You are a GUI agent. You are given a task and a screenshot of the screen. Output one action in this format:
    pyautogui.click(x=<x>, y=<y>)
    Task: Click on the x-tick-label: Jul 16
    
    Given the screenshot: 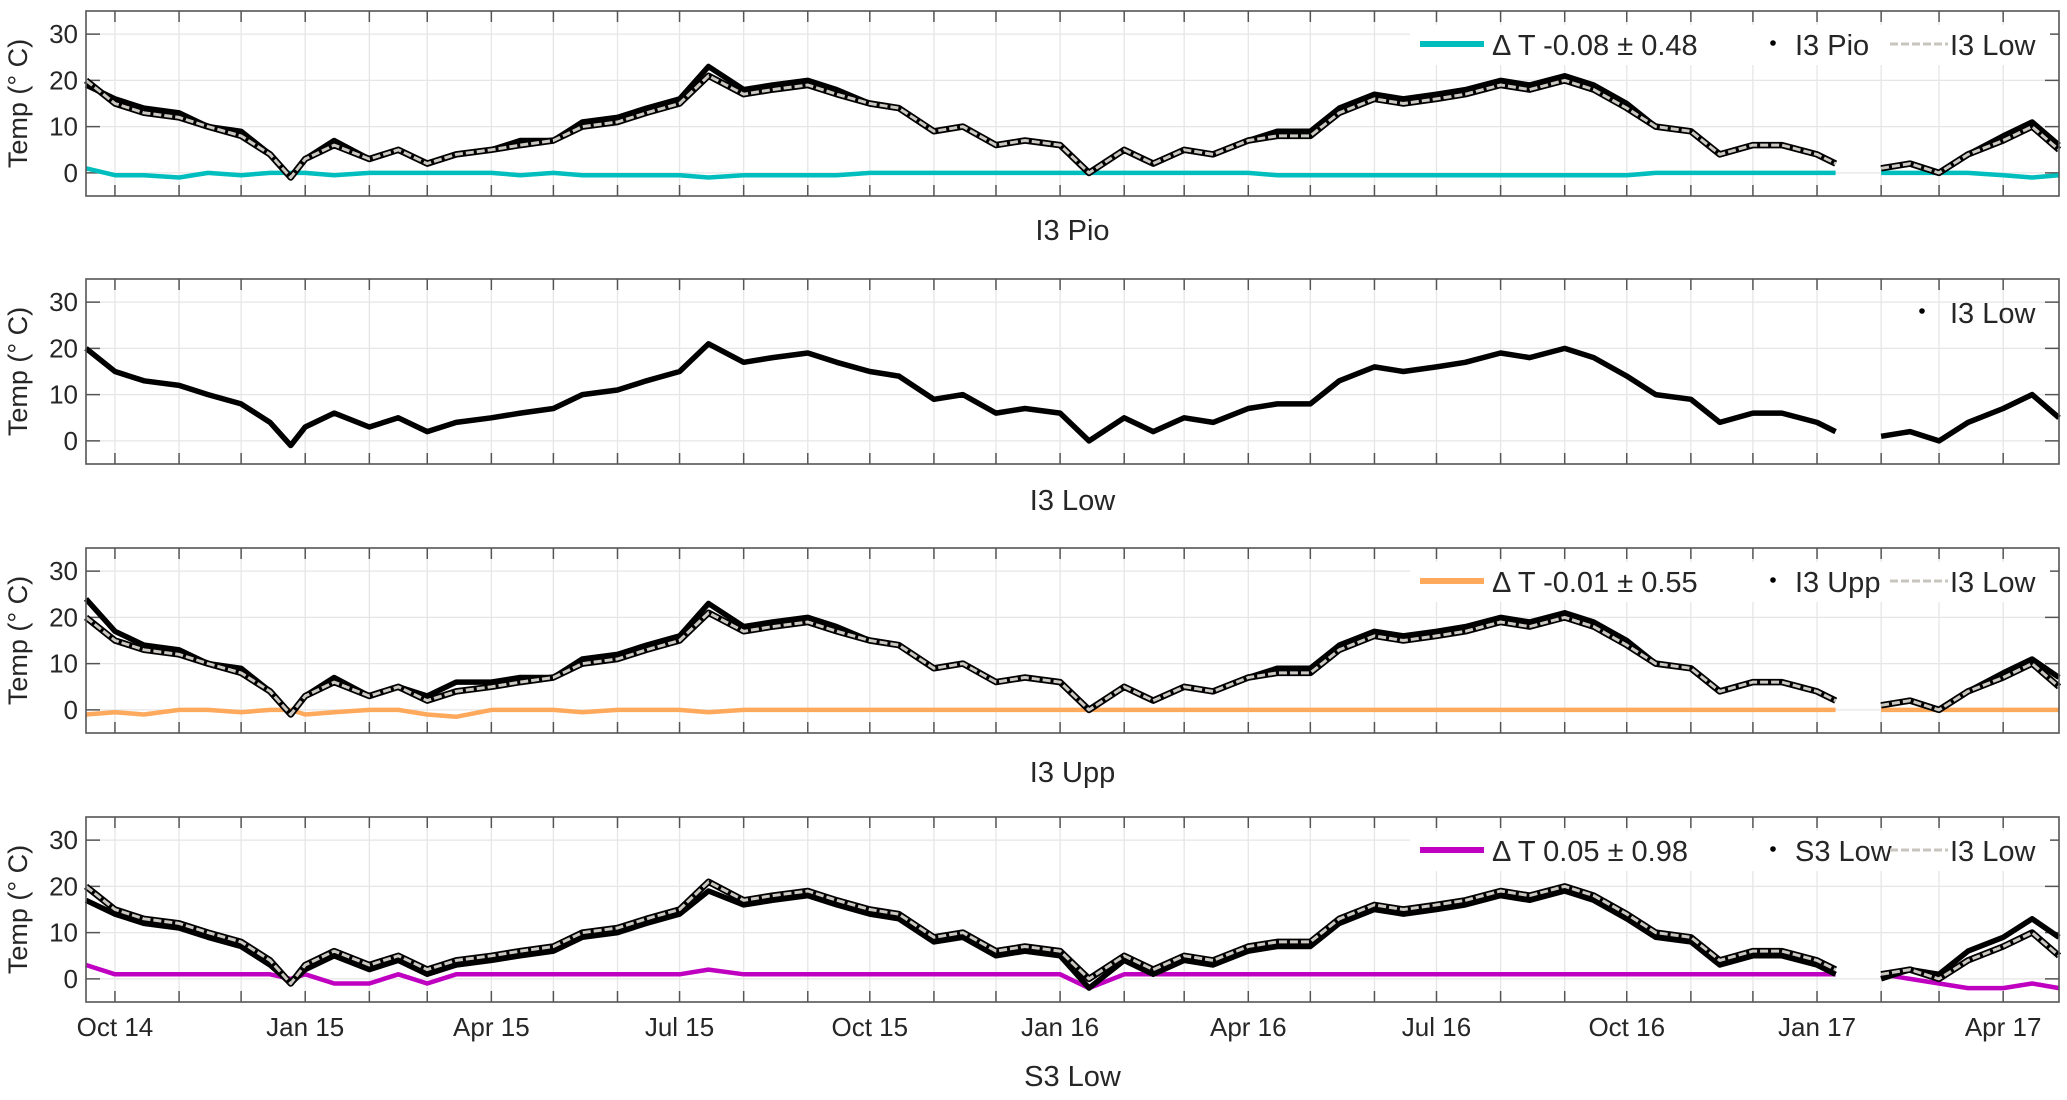 What is the action you would take?
    pyautogui.click(x=1436, y=1027)
    